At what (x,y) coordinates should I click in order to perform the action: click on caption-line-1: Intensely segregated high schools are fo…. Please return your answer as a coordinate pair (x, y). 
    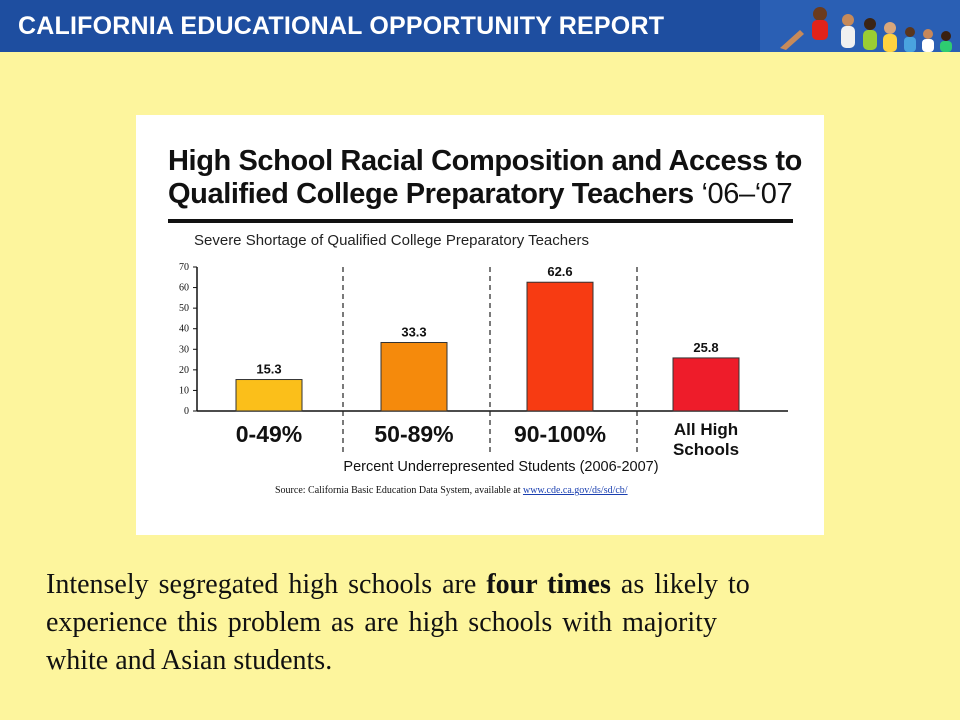
    Looking at the image, I should click on (496, 585).